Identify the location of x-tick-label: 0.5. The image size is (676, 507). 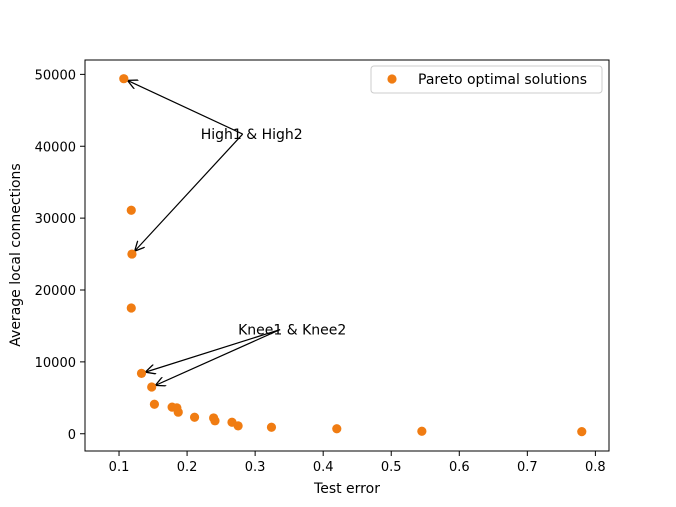
(391, 467).